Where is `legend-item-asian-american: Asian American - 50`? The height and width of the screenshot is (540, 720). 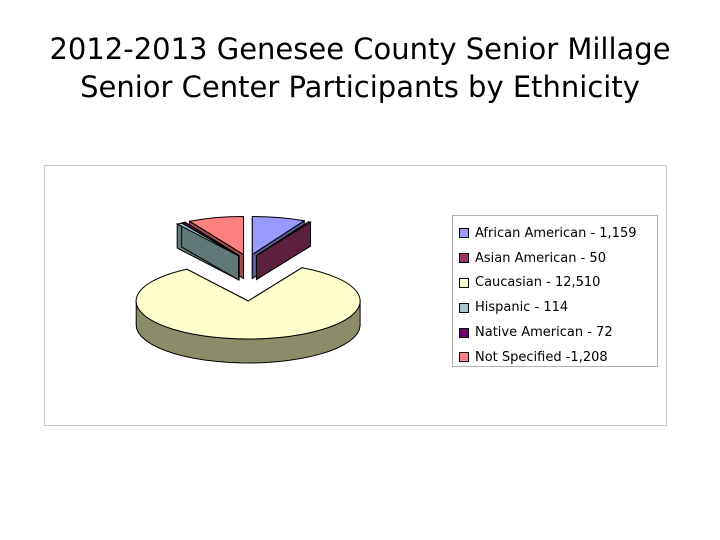 legend-item-asian-american: Asian American - 50 is located at coordinates (558, 258).